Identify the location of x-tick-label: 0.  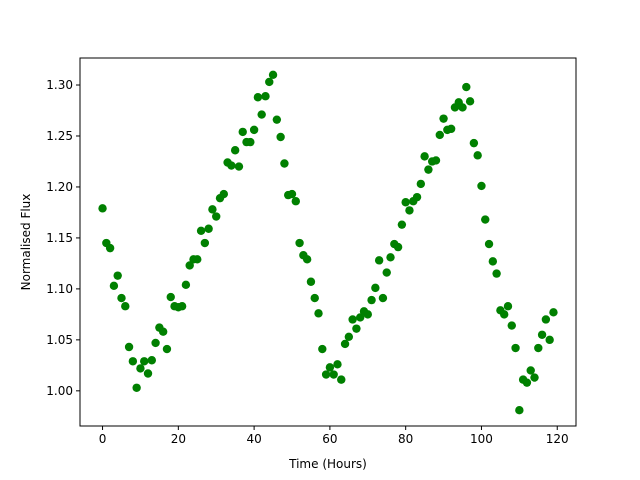
(103, 439).